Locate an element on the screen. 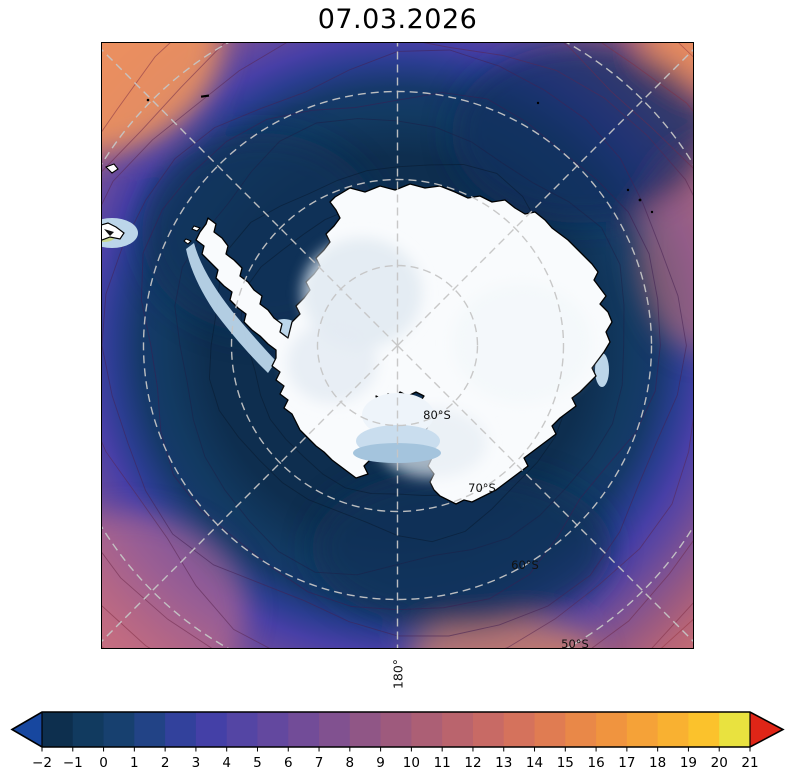 Image resolution: width=795 pixels, height=783 pixels. colorbar-tick-label: 12 is located at coordinates (472, 763).